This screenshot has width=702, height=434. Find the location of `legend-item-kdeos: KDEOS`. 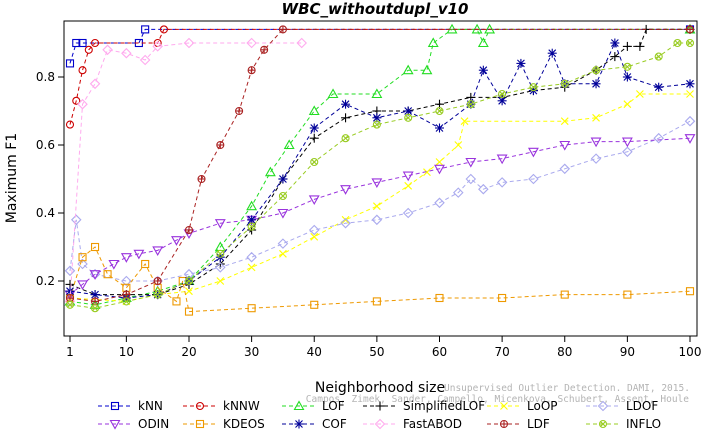

legend-item-kdeos: KDEOS is located at coordinates (224, 424).